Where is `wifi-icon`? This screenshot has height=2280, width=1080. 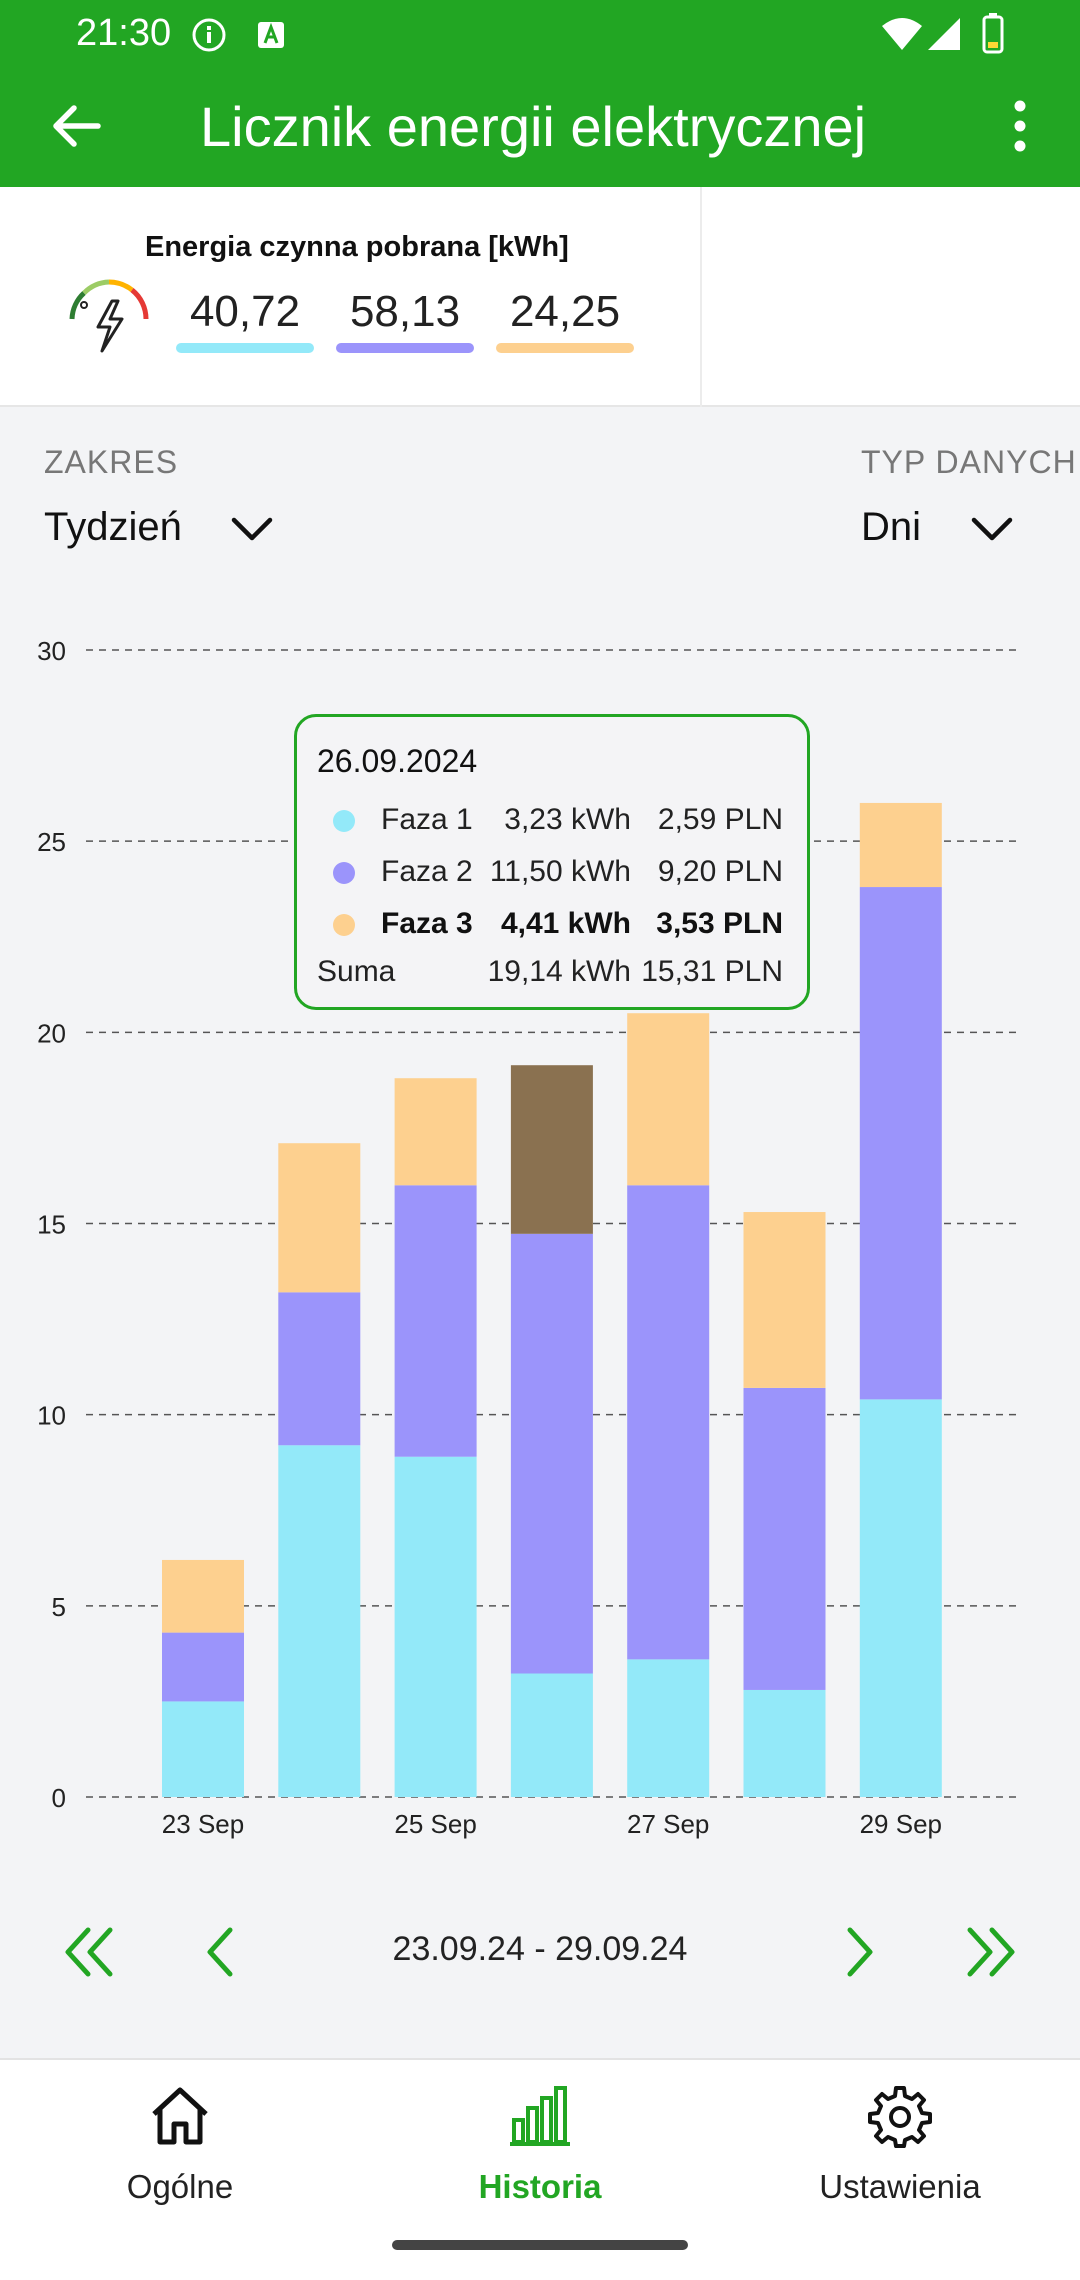 wifi-icon is located at coordinates (902, 34).